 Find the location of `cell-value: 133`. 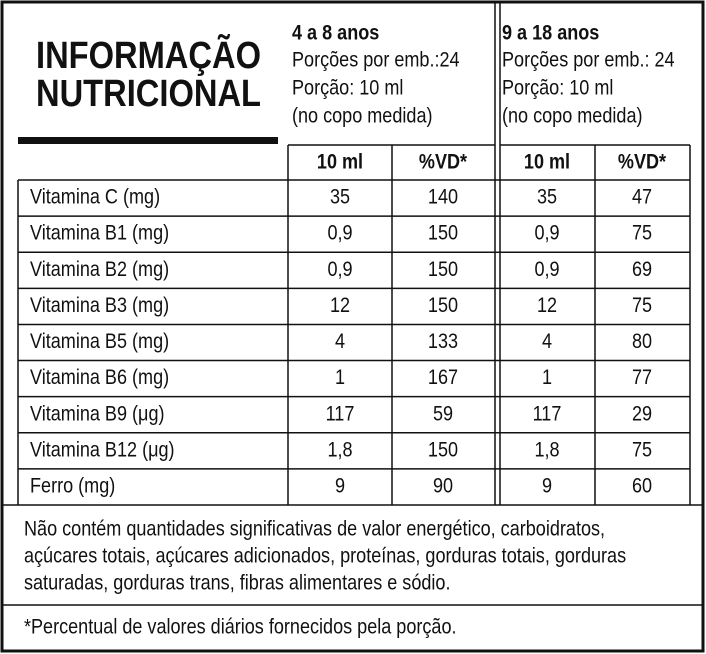

cell-value: 133 is located at coordinates (443, 342).